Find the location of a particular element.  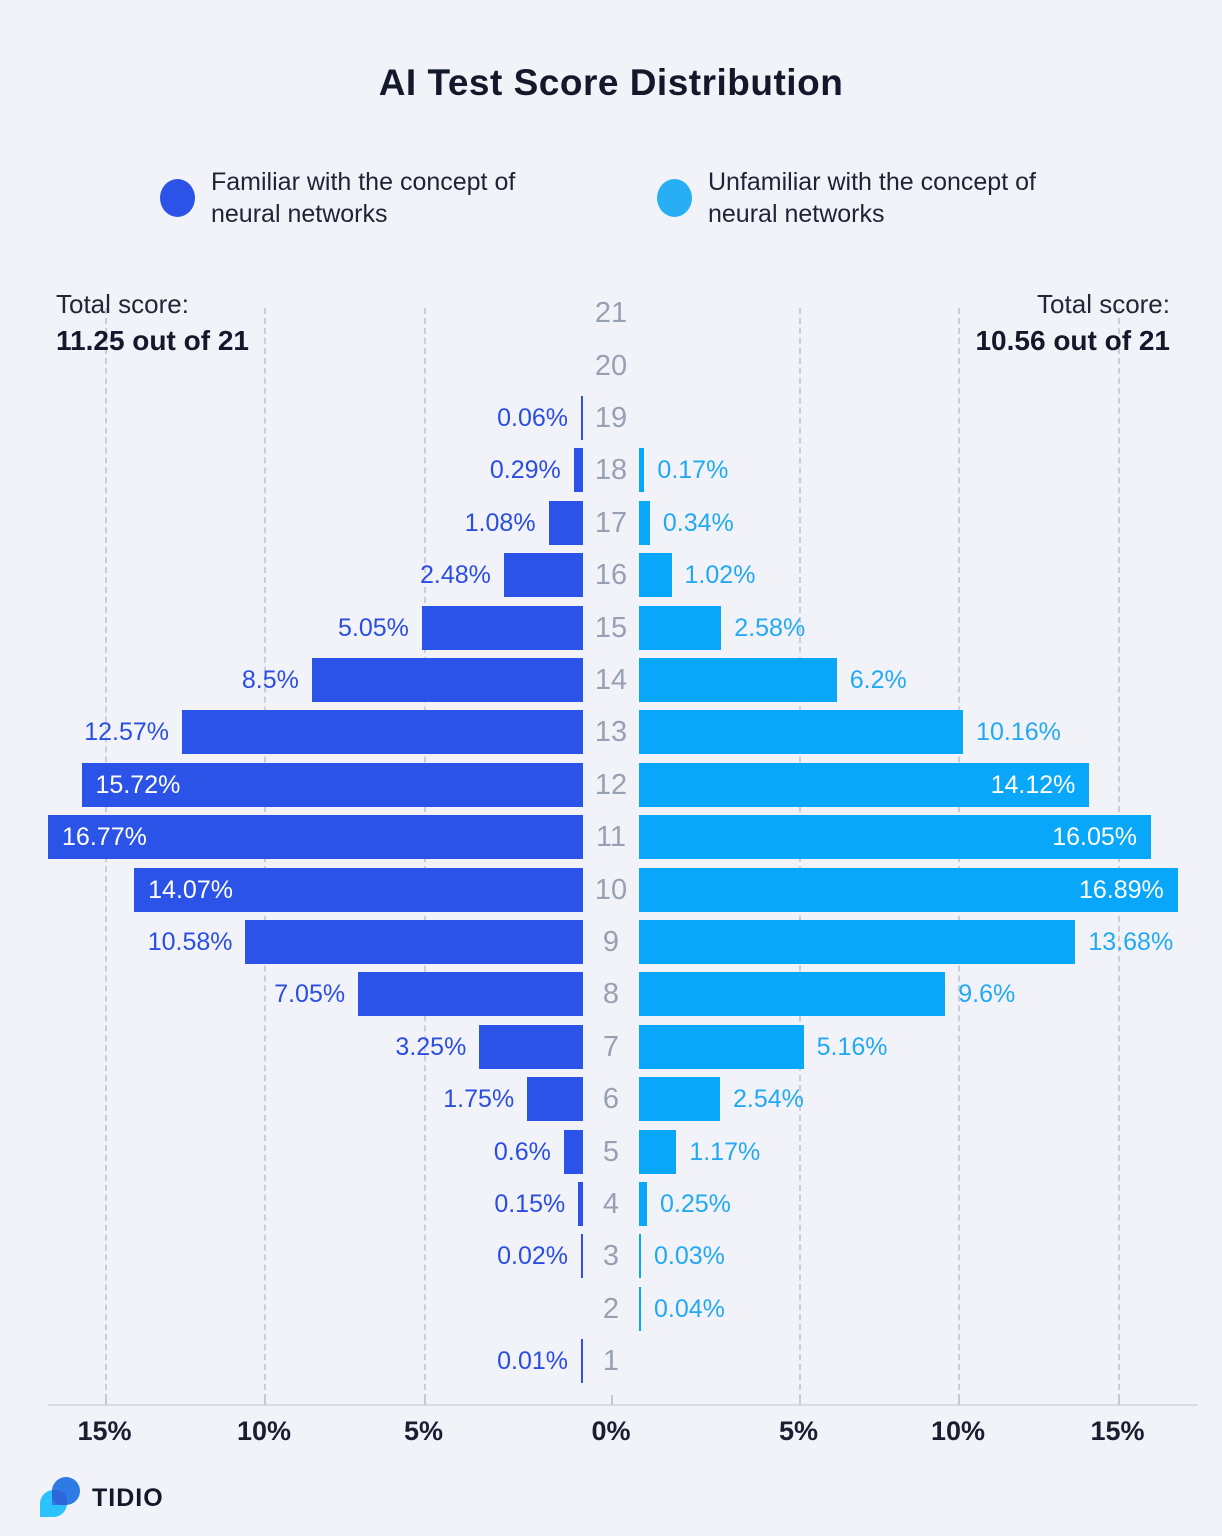

value-label-unfamiliar-score-17: 0.34% is located at coordinates (698, 522).